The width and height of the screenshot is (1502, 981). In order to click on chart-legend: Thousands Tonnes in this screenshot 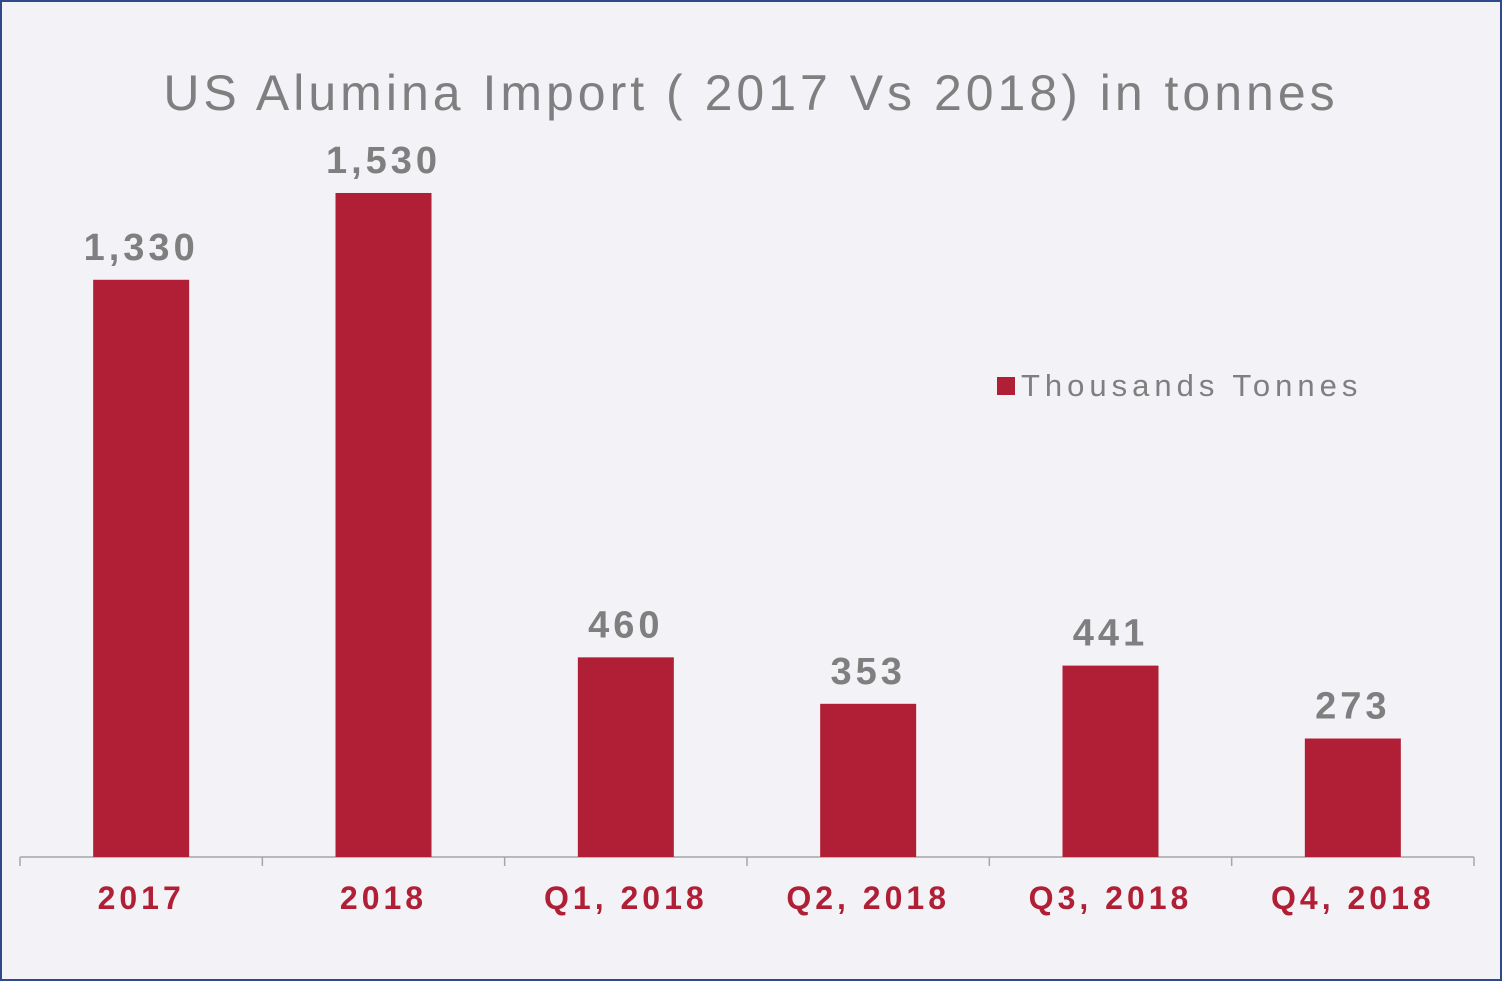, I will do `click(1179, 386)`.